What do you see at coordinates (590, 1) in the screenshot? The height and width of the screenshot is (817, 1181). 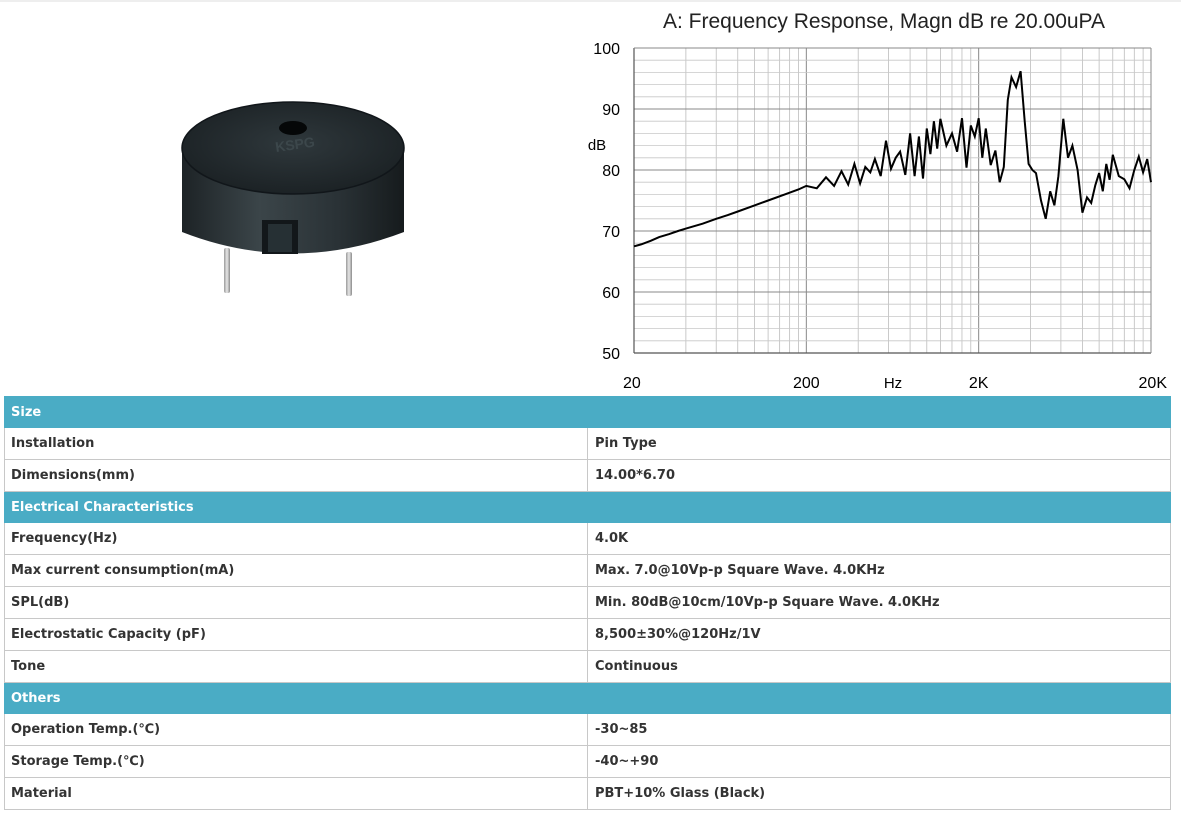 I see `top-divider` at bounding box center [590, 1].